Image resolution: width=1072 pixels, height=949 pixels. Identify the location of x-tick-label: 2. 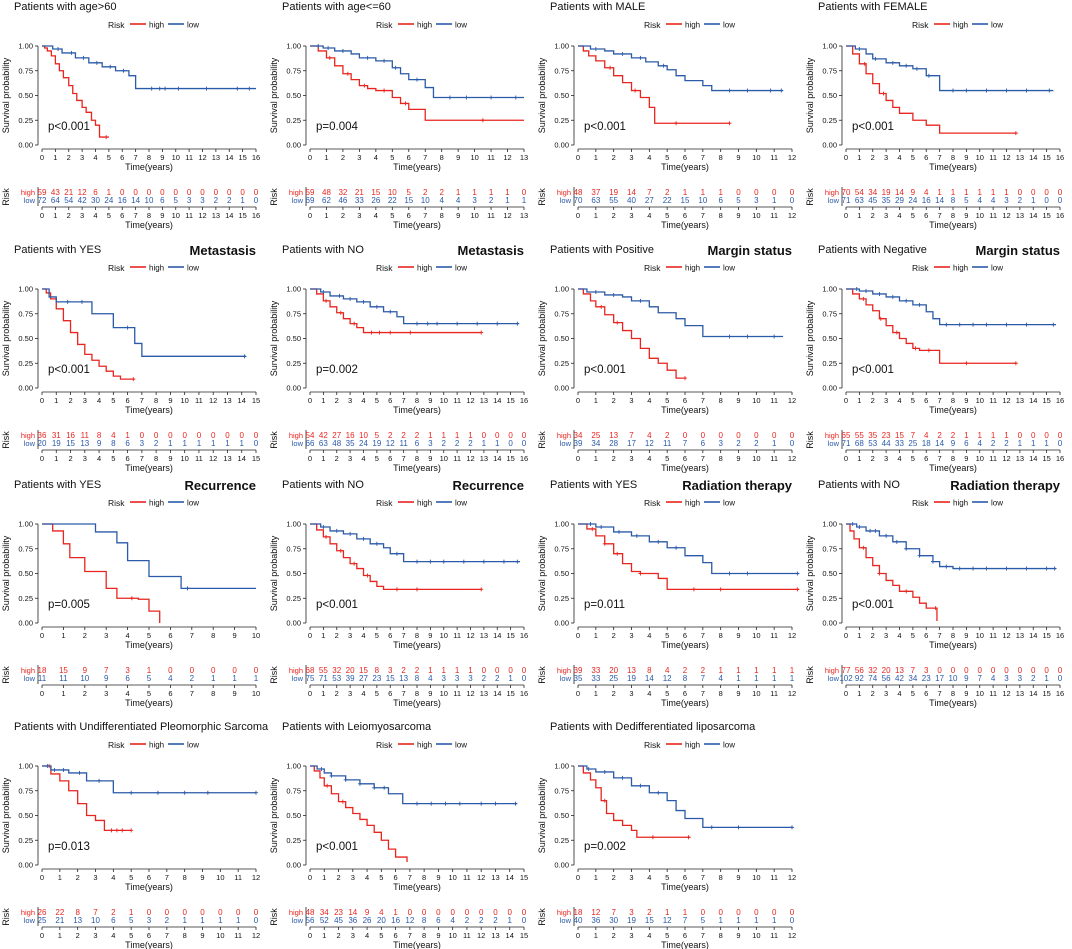
(78, 877).